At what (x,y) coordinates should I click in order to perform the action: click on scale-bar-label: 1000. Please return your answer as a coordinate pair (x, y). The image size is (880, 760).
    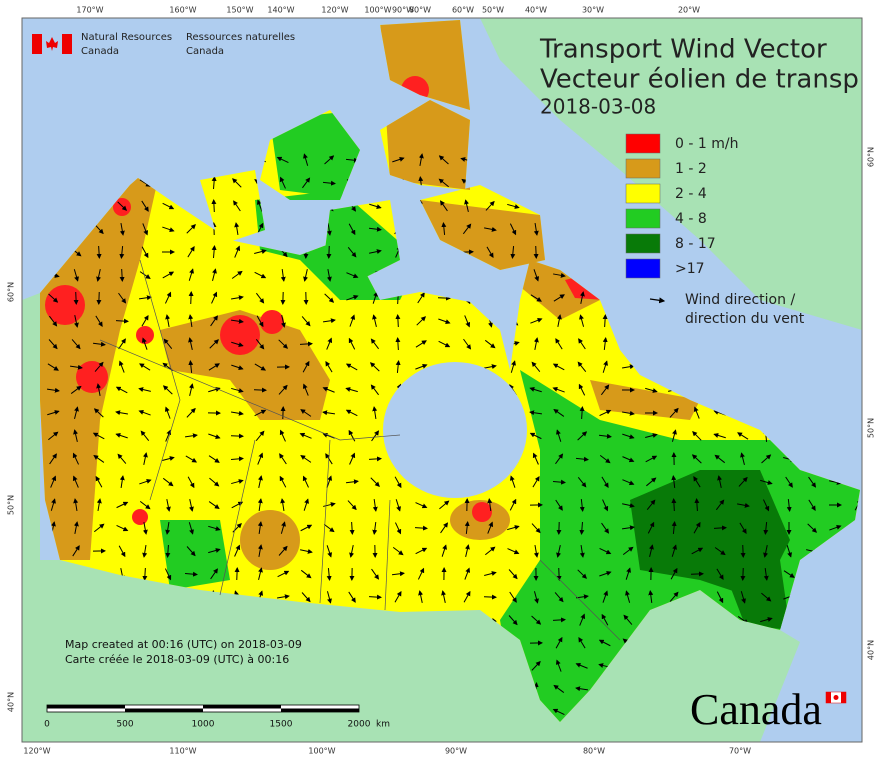
    Looking at the image, I should click on (203, 725).